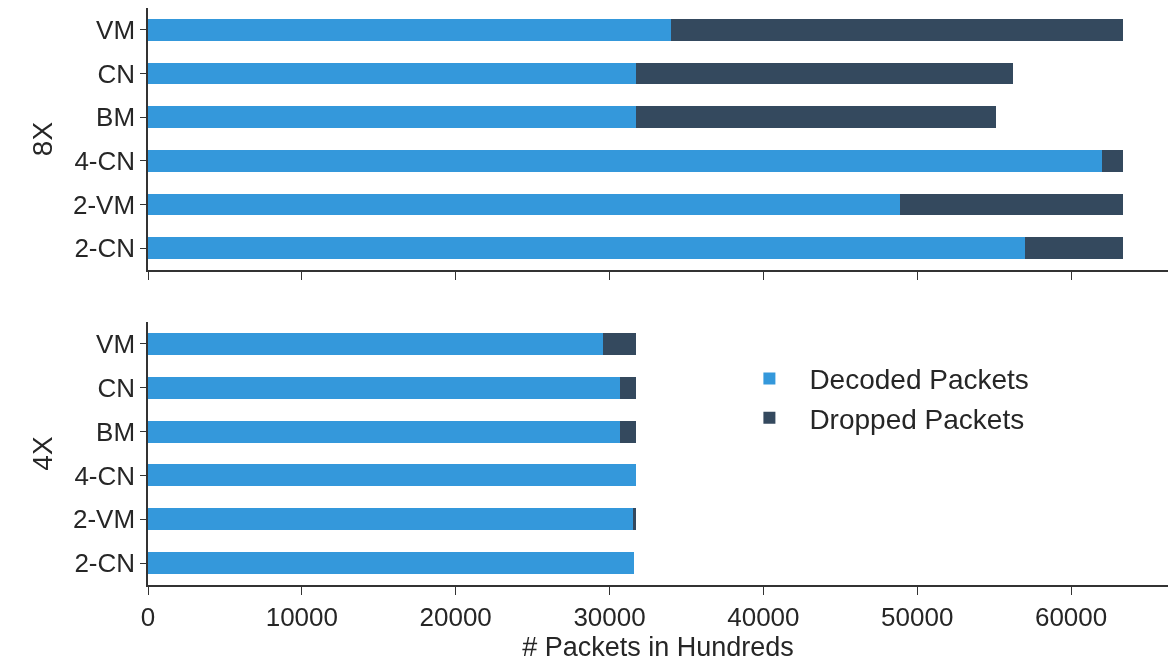 The width and height of the screenshot is (1170, 670). I want to click on x-axis-title: # Packets in Hundreds, so click(658, 646).